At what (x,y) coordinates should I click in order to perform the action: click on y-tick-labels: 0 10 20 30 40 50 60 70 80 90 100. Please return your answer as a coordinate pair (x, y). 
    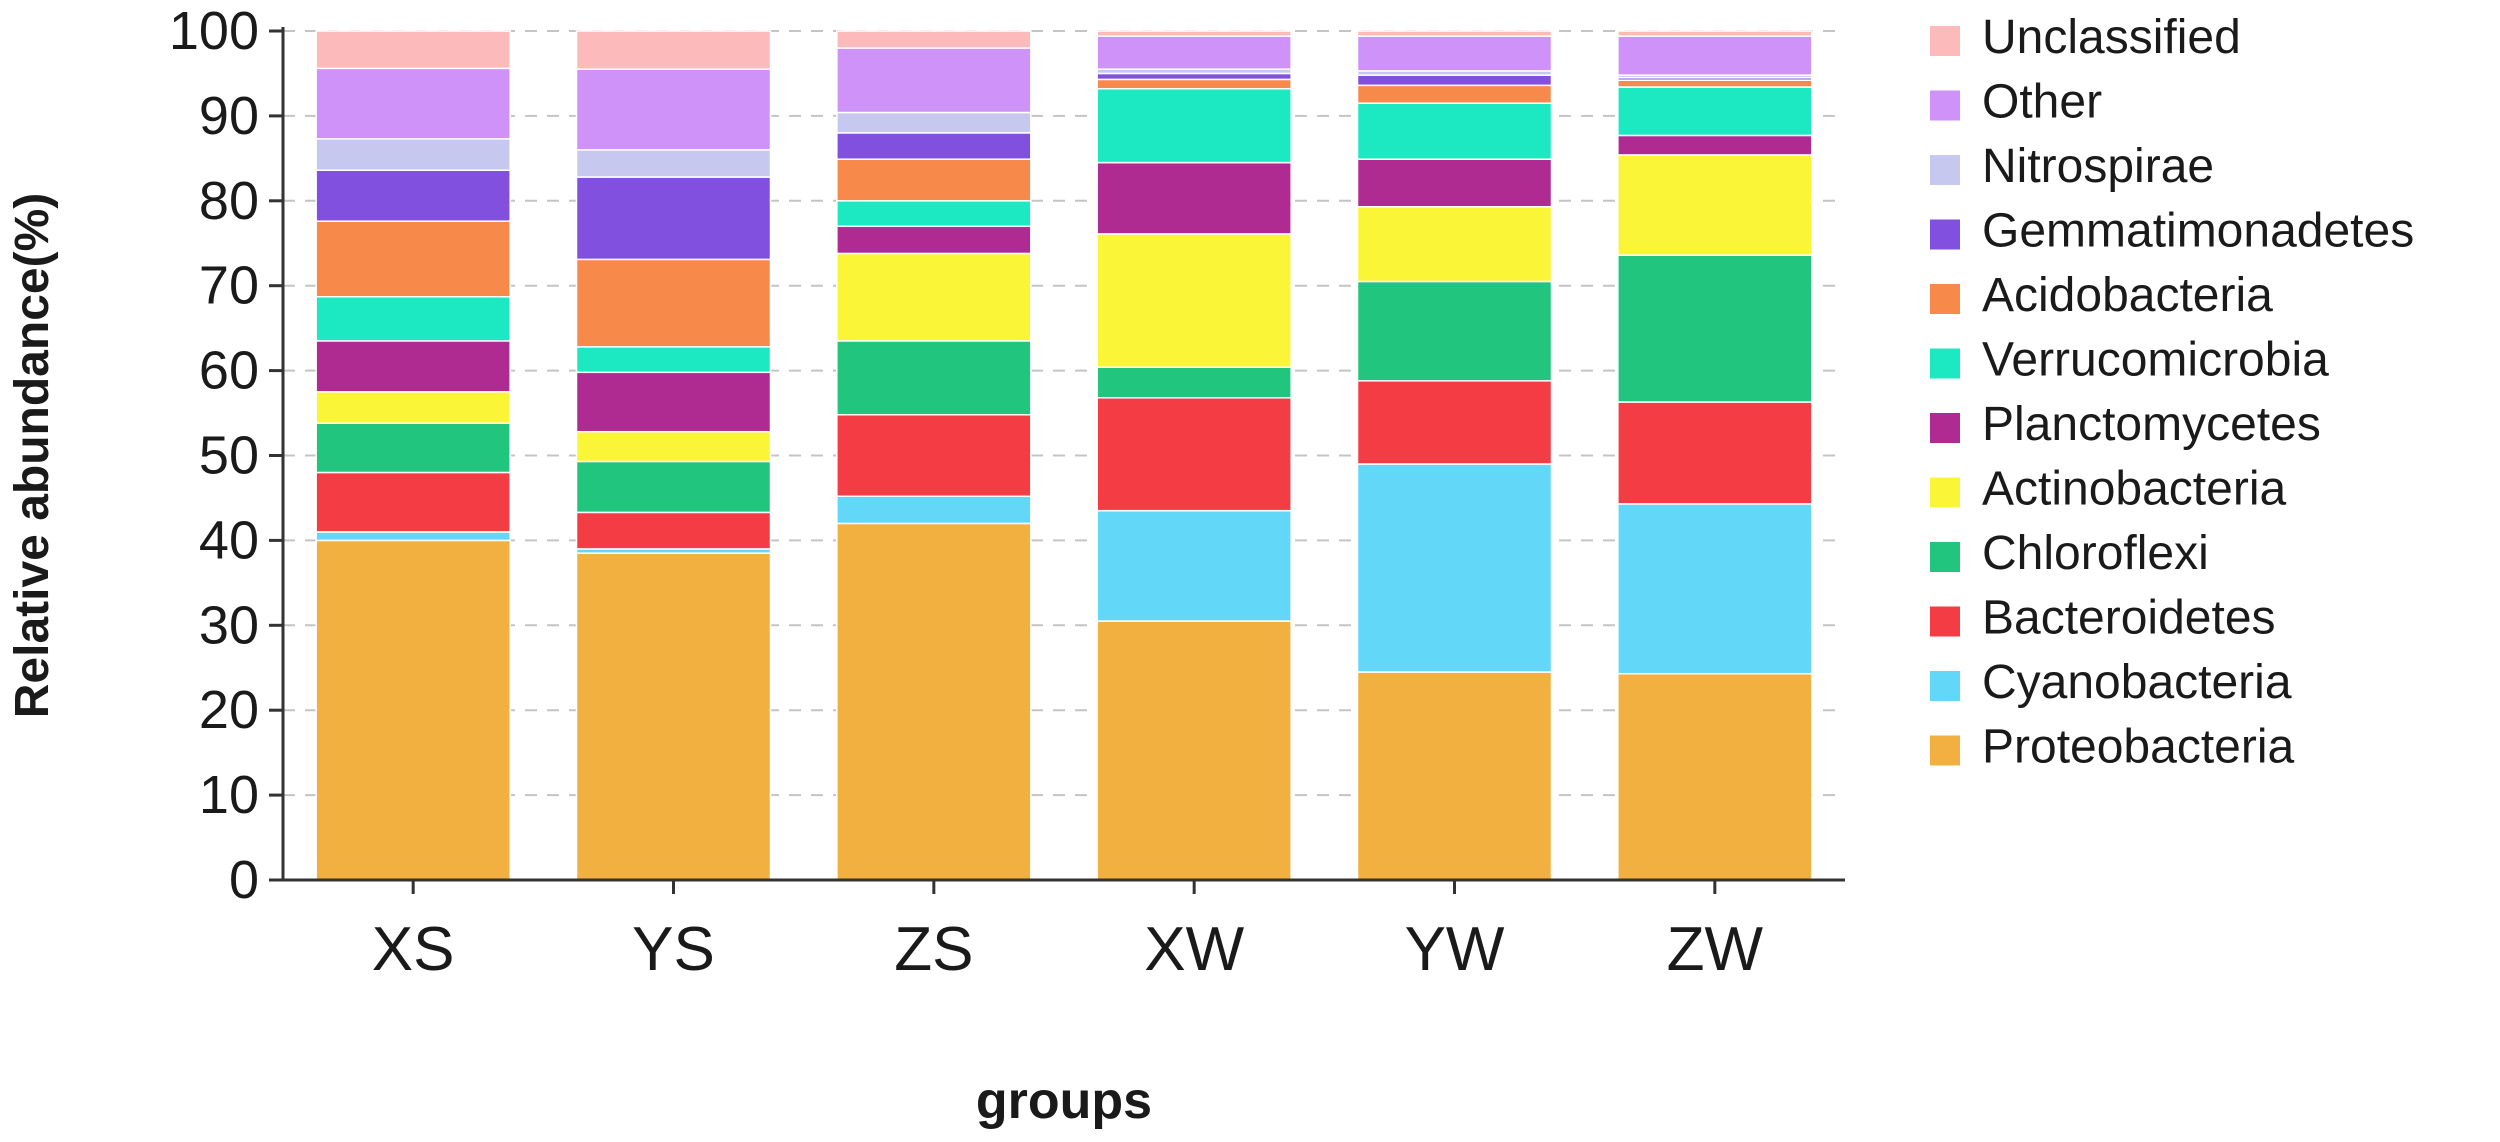
    Looking at the image, I should click on (226, 455).